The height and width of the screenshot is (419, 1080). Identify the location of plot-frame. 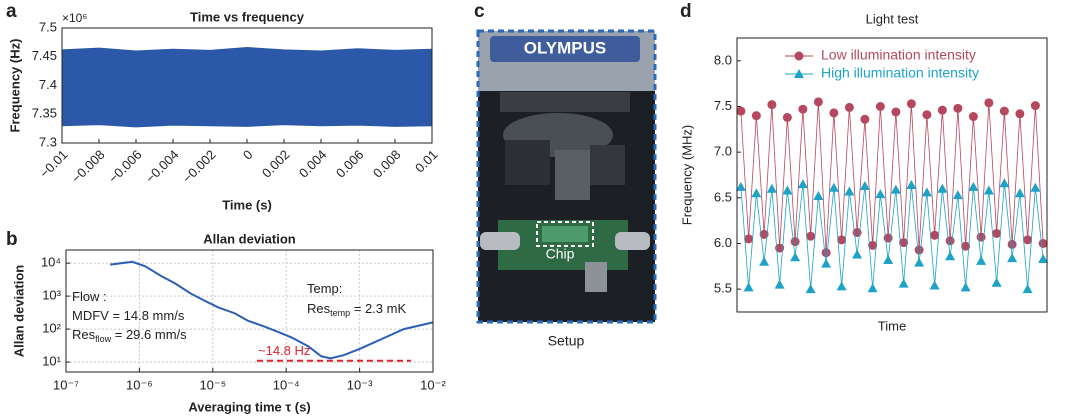
(247, 85).